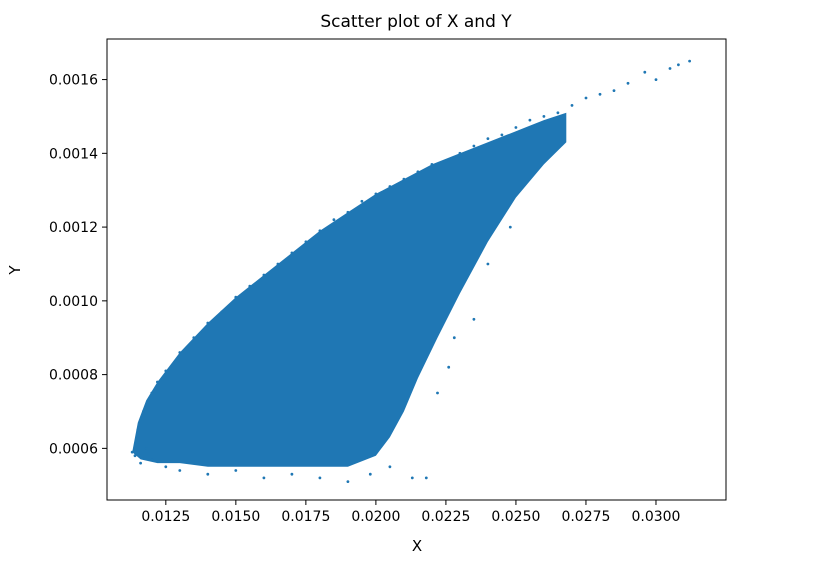 The image size is (821, 565). What do you see at coordinates (655, 517) in the screenshot?
I see `x-tick-label: 0.0300` at bounding box center [655, 517].